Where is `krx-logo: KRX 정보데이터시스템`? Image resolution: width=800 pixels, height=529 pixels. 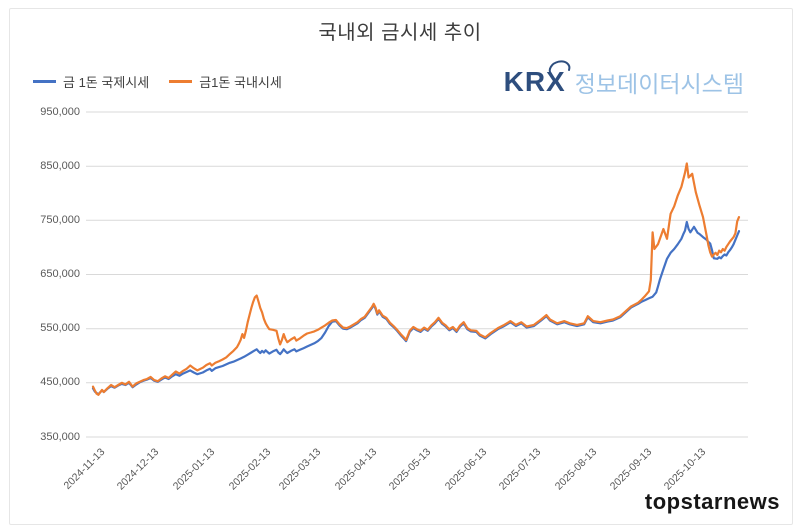 krx-logo: KRX 정보데이터시스템 is located at coordinates (623, 79).